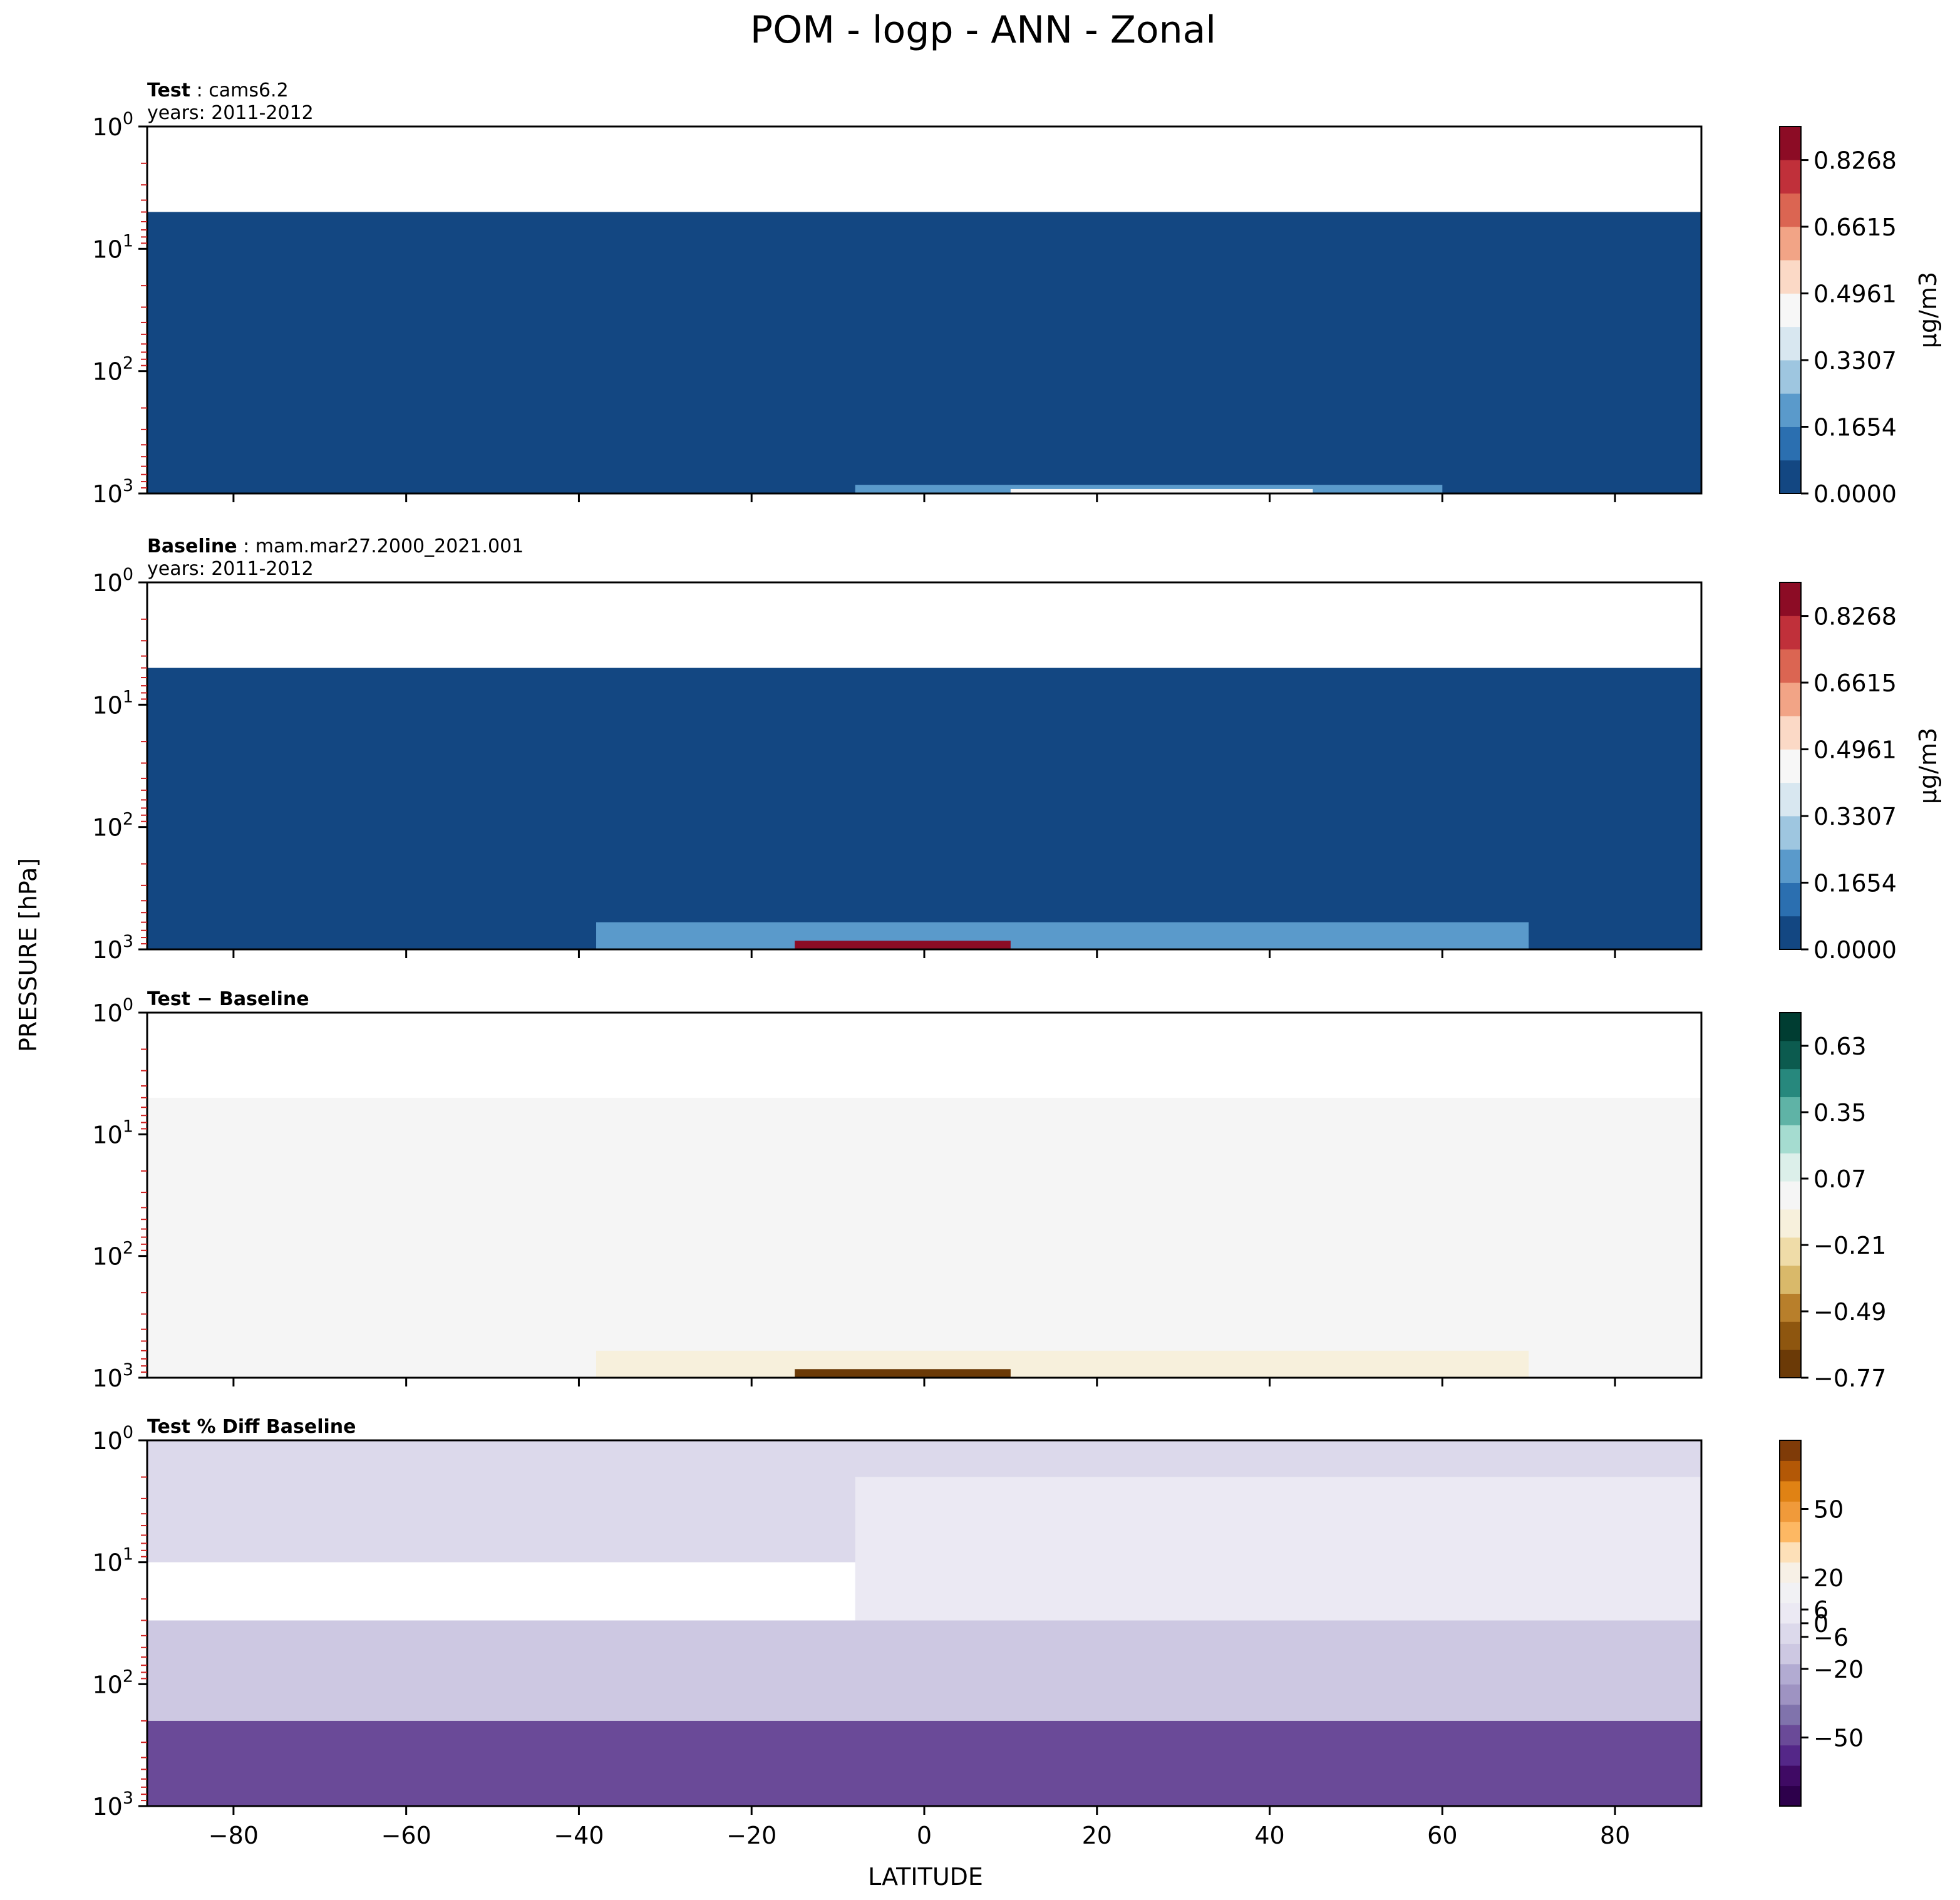  I want to click on panel-title: Baseline : mam.mar27.2000_2021.001, so click(336, 546).